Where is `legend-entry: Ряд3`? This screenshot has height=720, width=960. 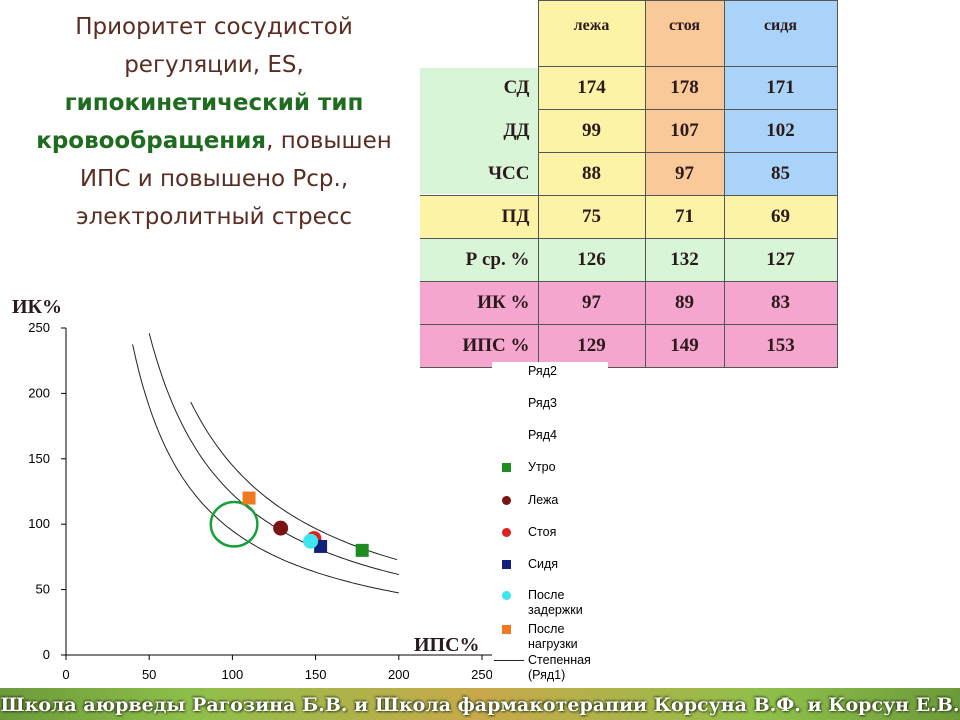
legend-entry: Ряд3 is located at coordinates (542, 403).